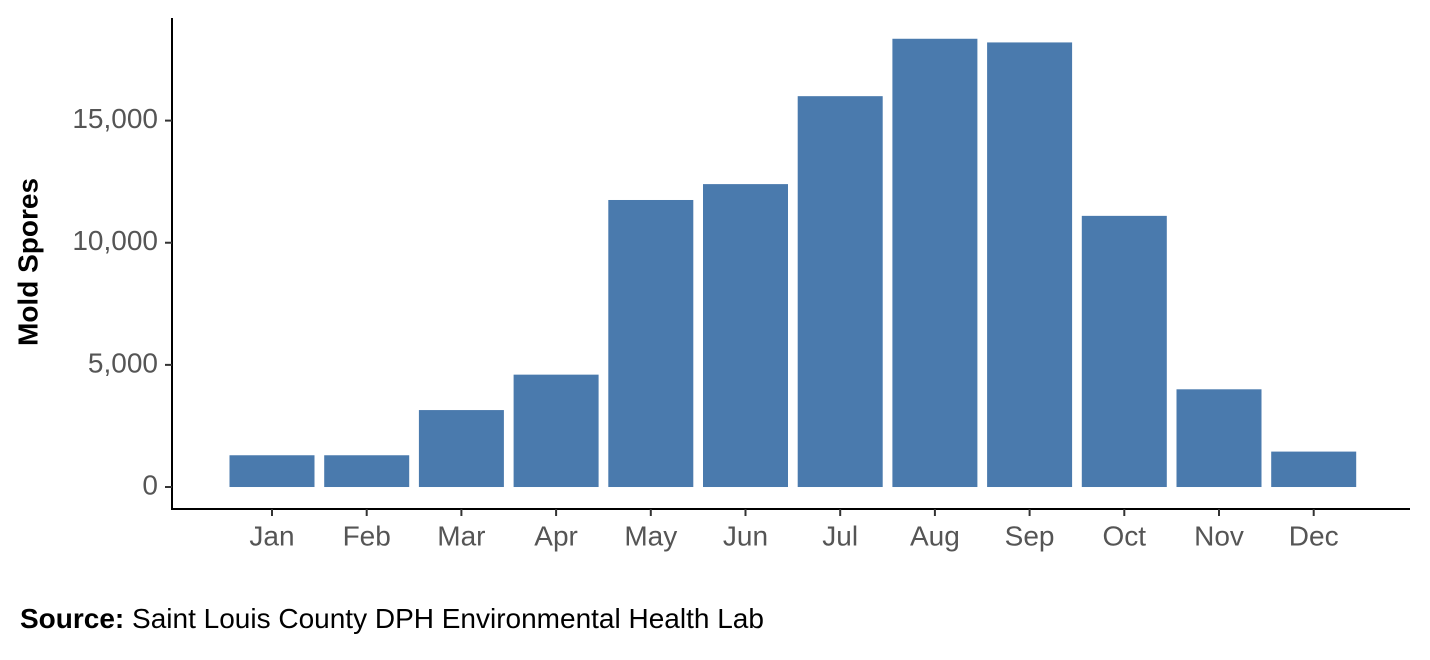  I want to click on x-tick-label: Apr, so click(556, 535).